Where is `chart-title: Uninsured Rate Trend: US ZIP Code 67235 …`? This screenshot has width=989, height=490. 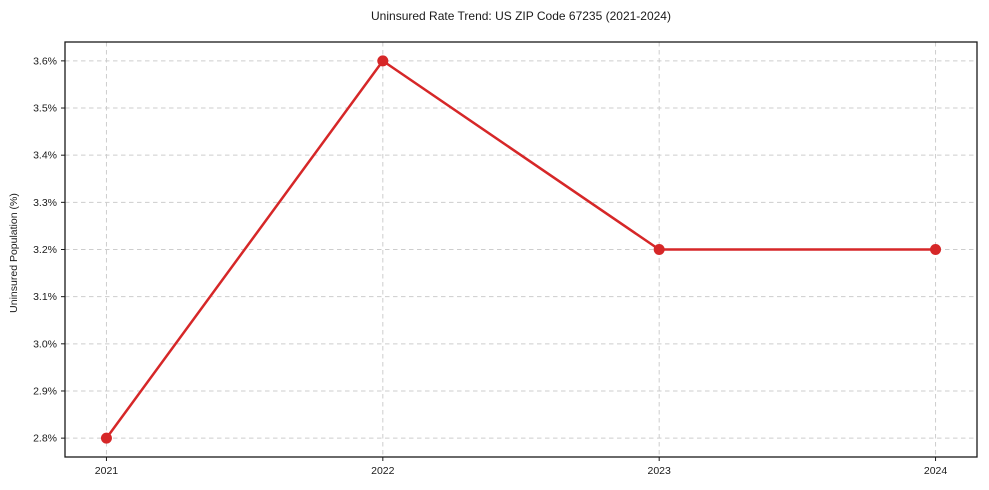
chart-title: Uninsured Rate Trend: US ZIP Code 67235 … is located at coordinates (521, 16).